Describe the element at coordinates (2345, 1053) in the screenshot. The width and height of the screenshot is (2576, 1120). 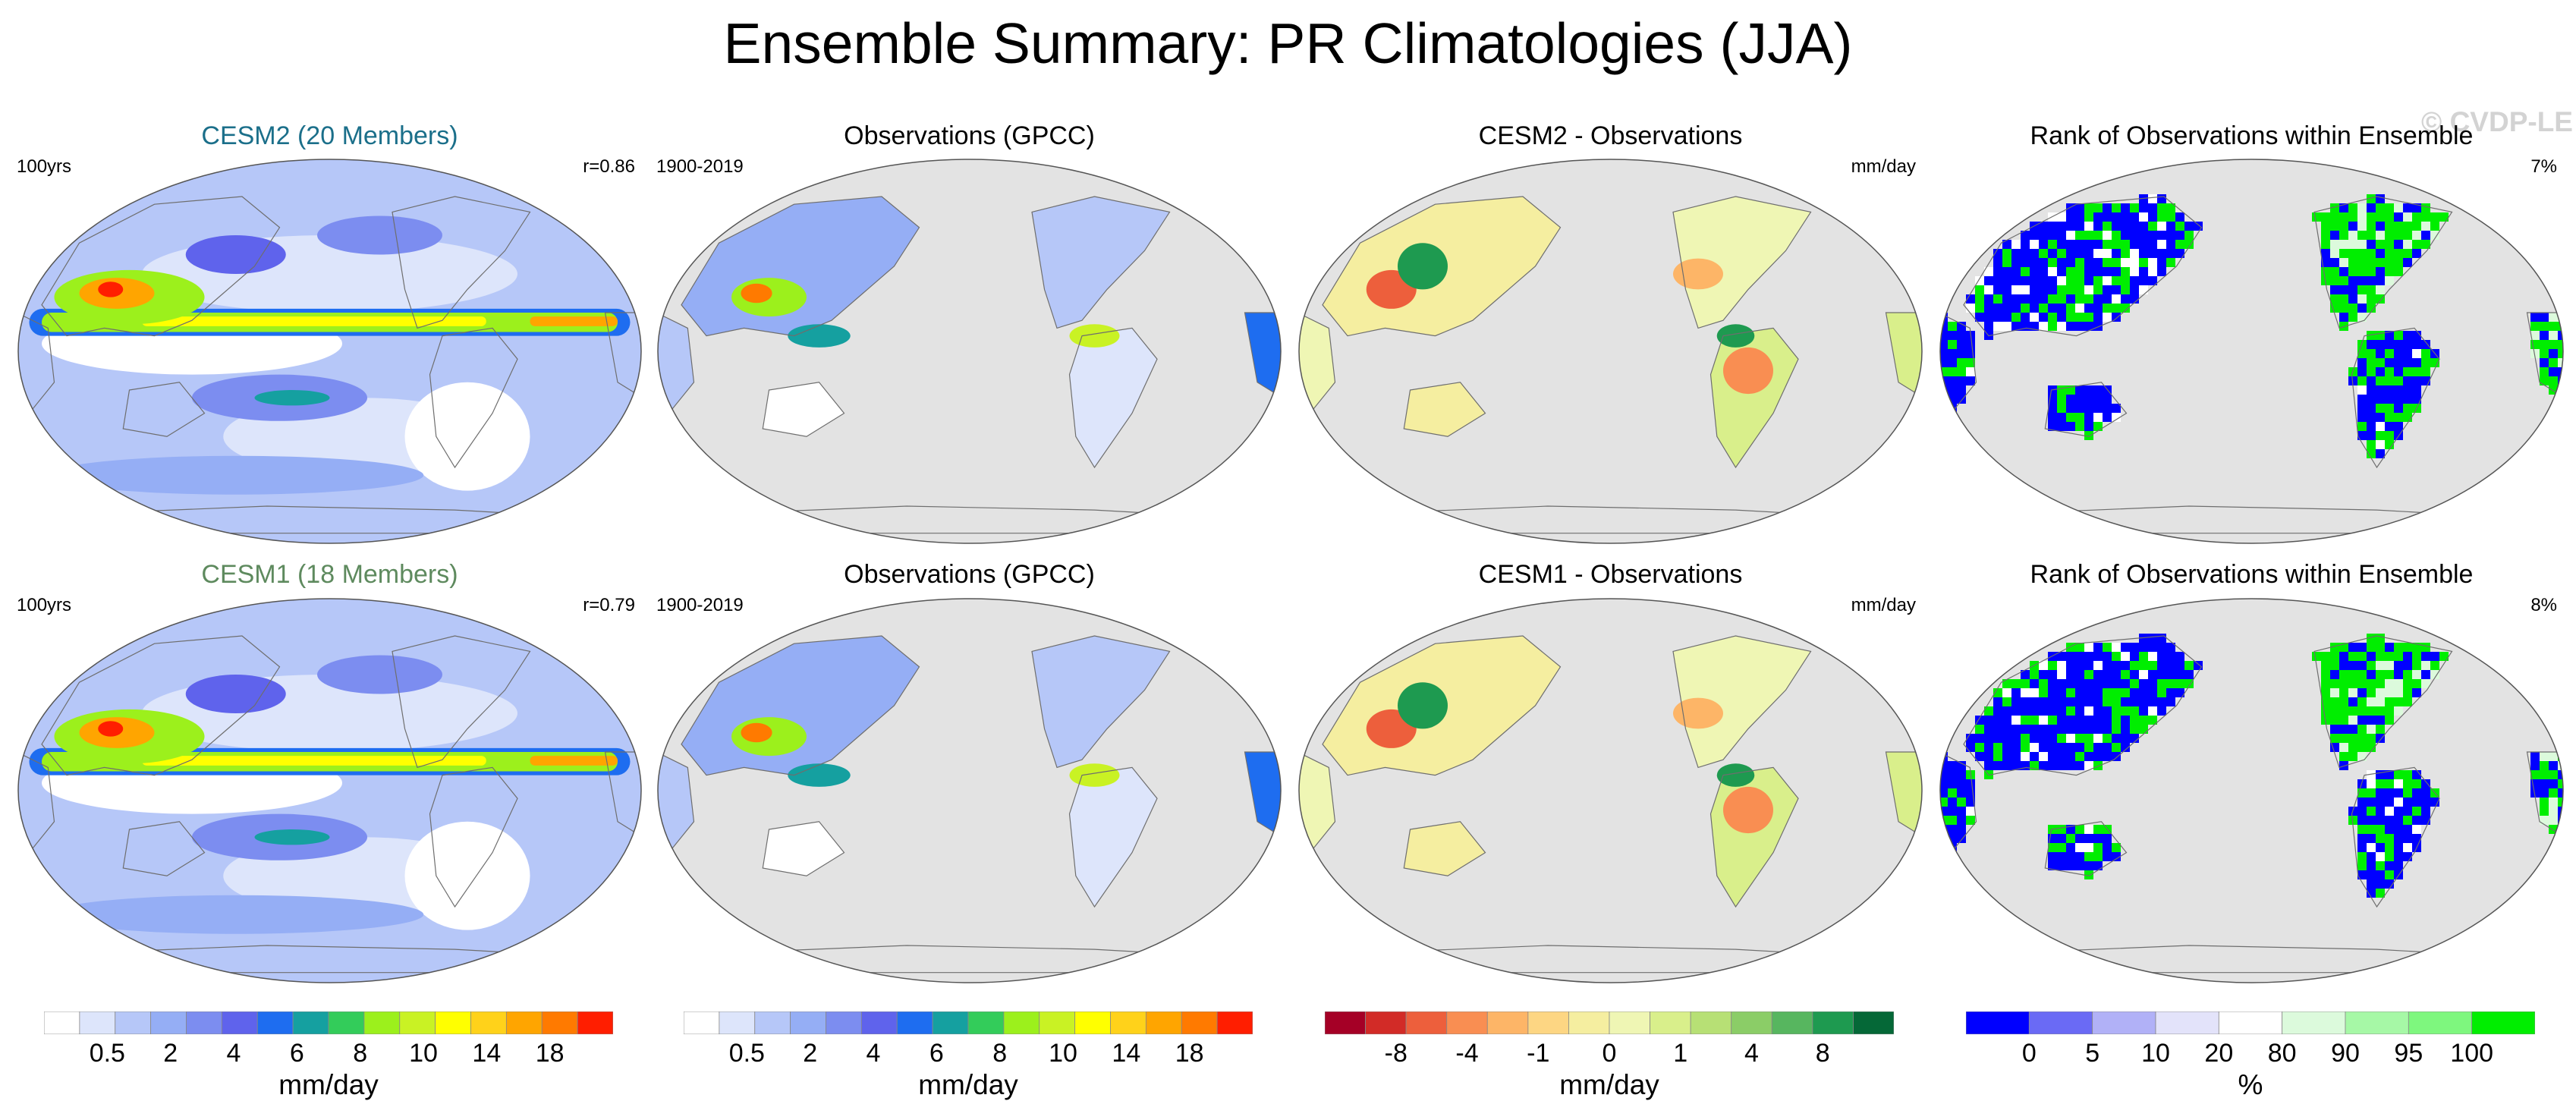
I see `colorbar-tick-label: 90` at that location.